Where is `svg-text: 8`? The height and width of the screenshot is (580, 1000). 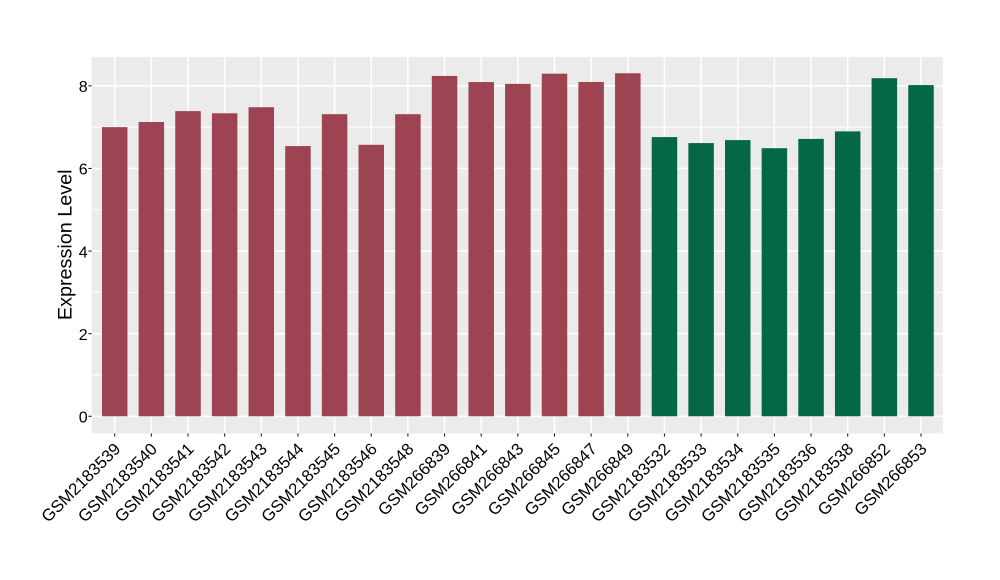
svg-text: 8 is located at coordinates (83, 87).